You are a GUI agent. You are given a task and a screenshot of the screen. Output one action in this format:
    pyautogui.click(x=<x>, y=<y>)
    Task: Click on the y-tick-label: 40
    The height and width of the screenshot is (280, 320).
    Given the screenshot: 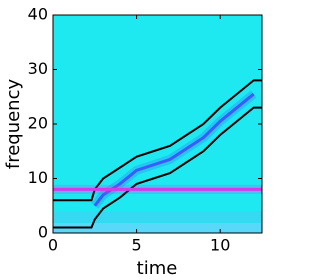 What is the action you would take?
    pyautogui.click(x=38, y=14)
    